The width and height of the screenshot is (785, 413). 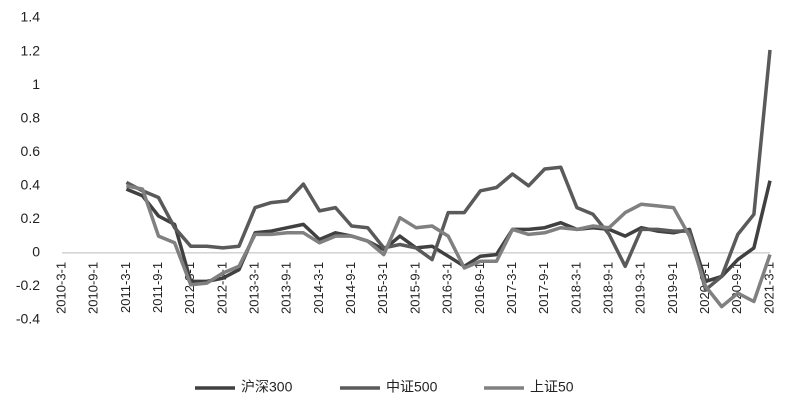 I want to click on legend-label: 上证50, so click(x=552, y=387).